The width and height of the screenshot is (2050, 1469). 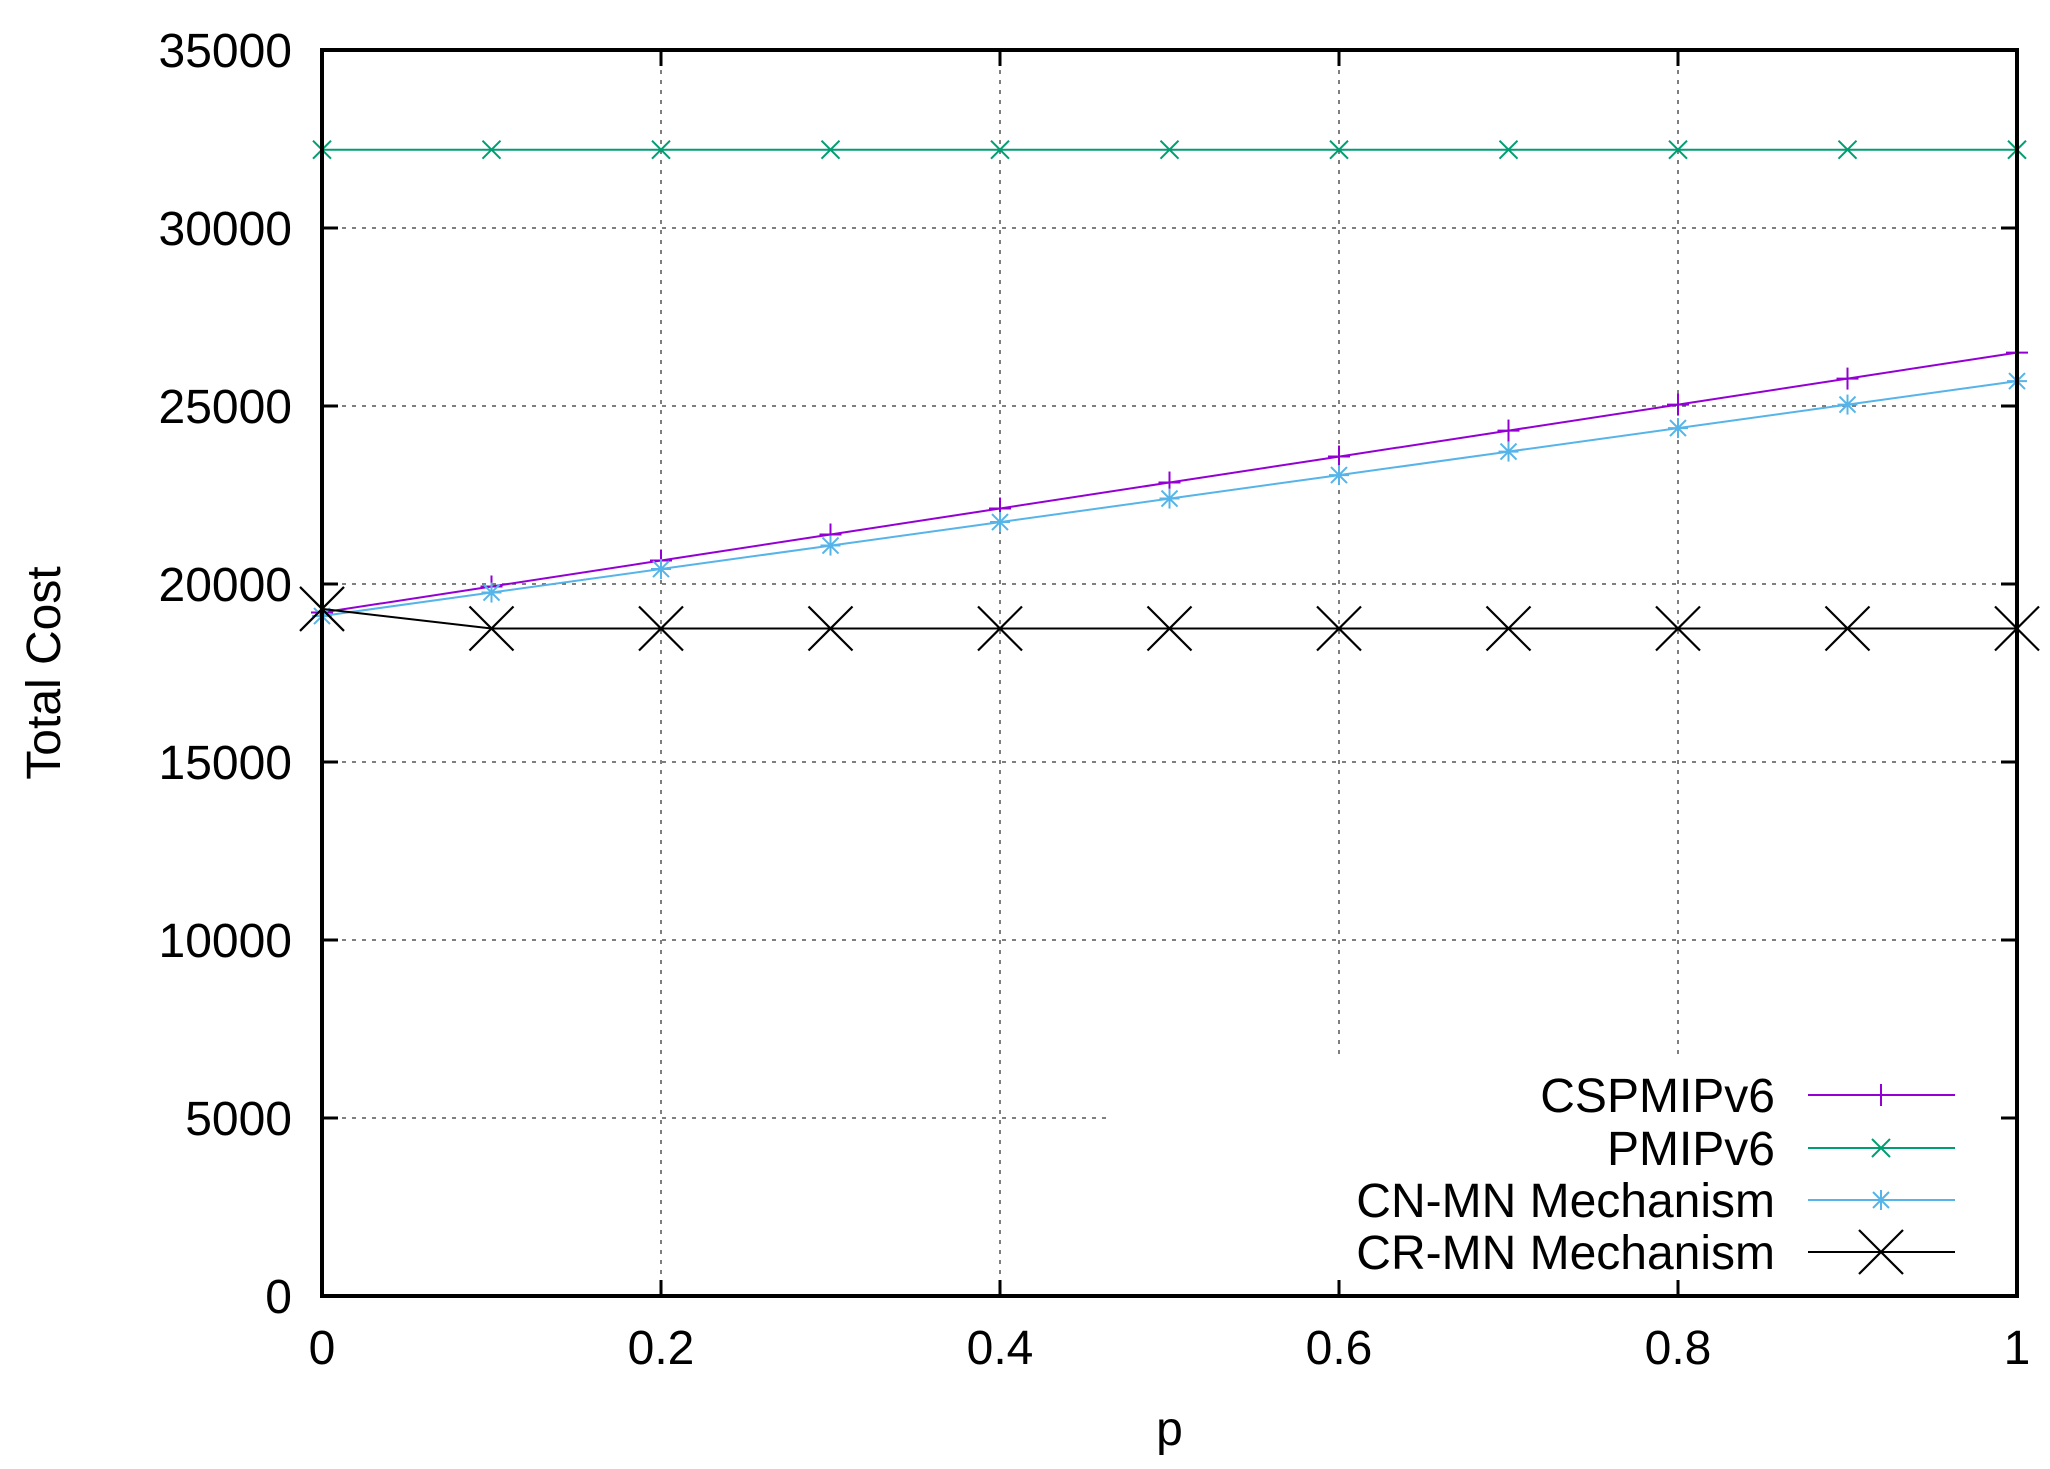 What do you see at coordinates (1169, 1429) in the screenshot?
I see `x-axis-title: p` at bounding box center [1169, 1429].